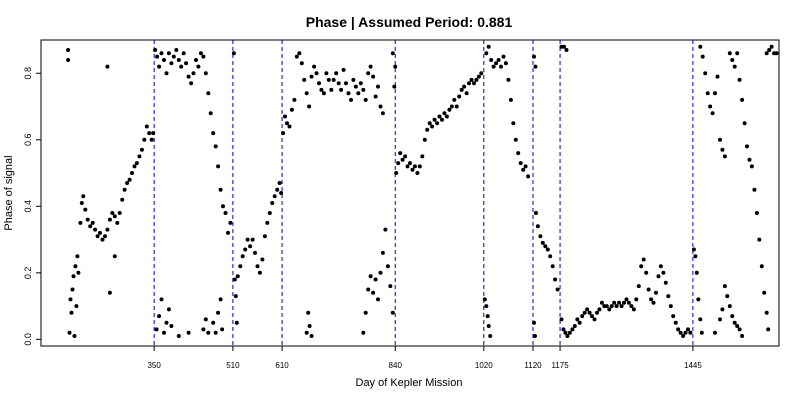 Image resolution: width=800 pixels, height=400 pixels. Describe the element at coordinates (424, 358) in the screenshot. I see `x-axis: 350 510 610 840 1020 1120 1175 1445` at that location.